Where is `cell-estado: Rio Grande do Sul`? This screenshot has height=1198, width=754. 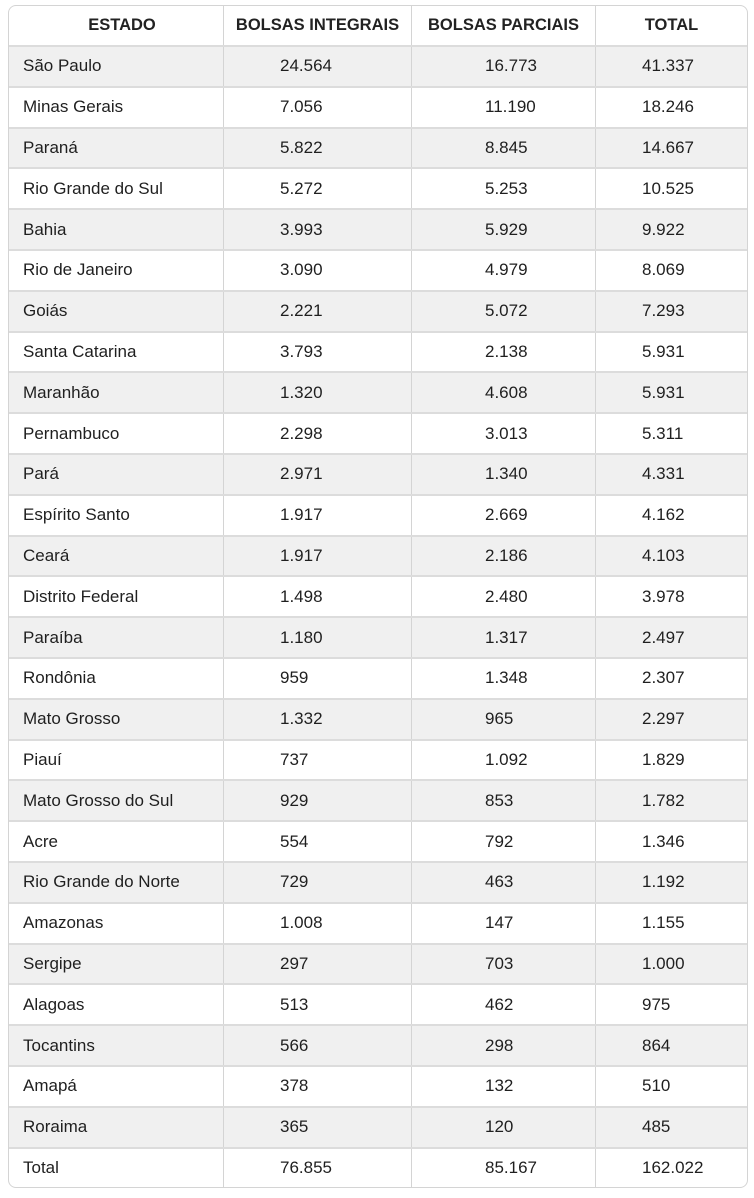
cell-estado: Rio Grande do Sul is located at coordinates (93, 188).